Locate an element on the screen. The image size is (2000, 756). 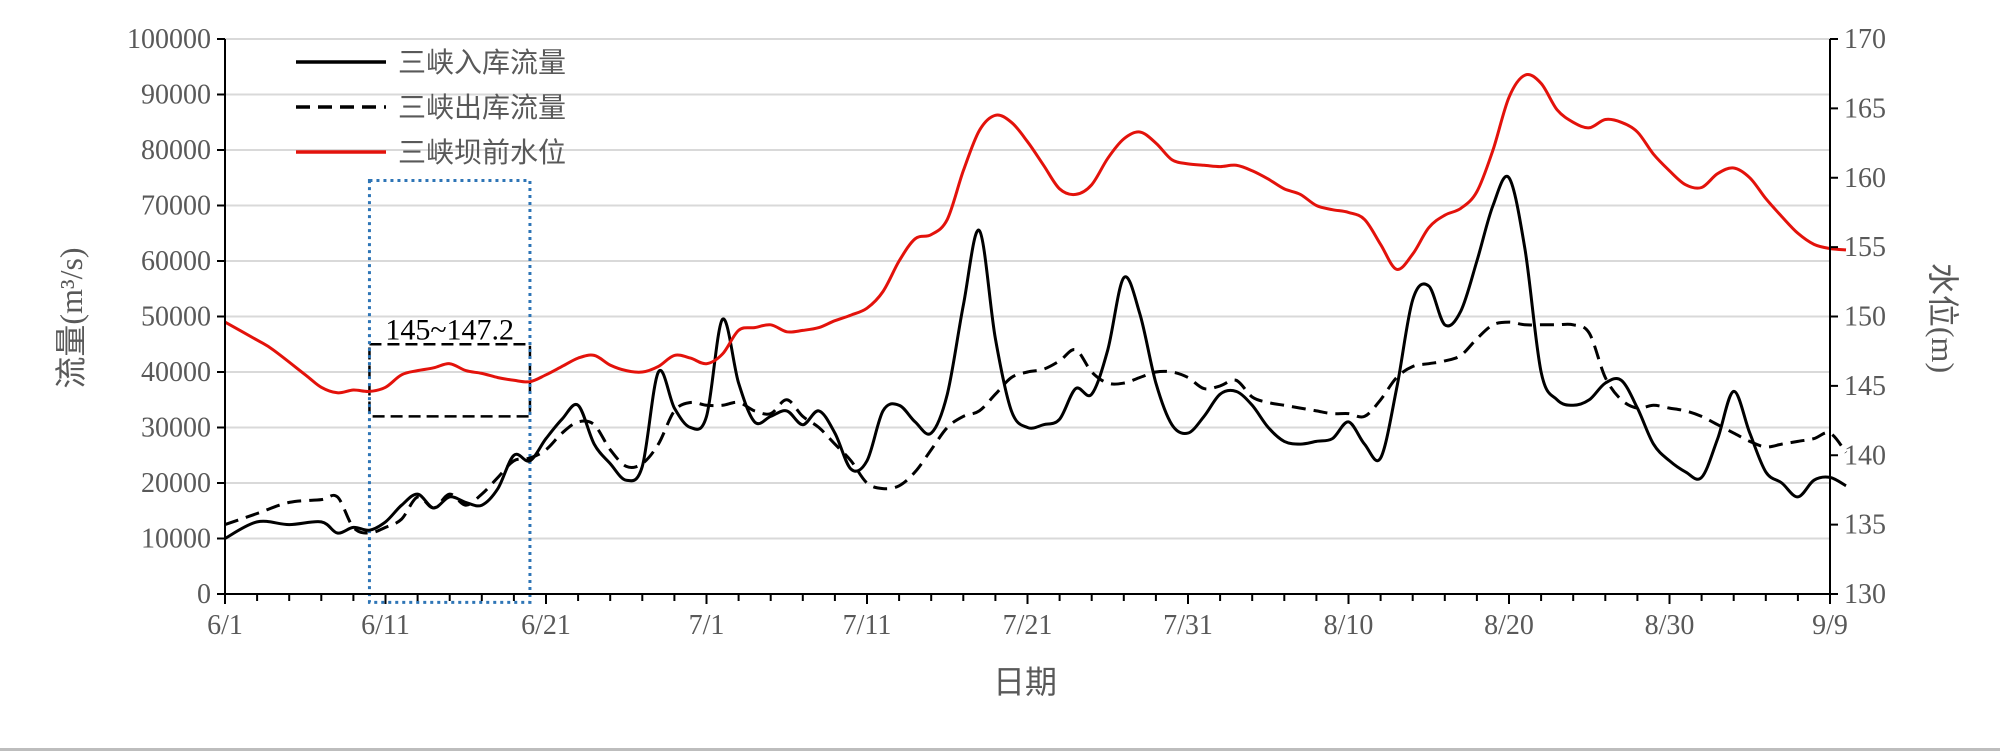
x-tick-label: 8/30 is located at coordinates (1670, 625).